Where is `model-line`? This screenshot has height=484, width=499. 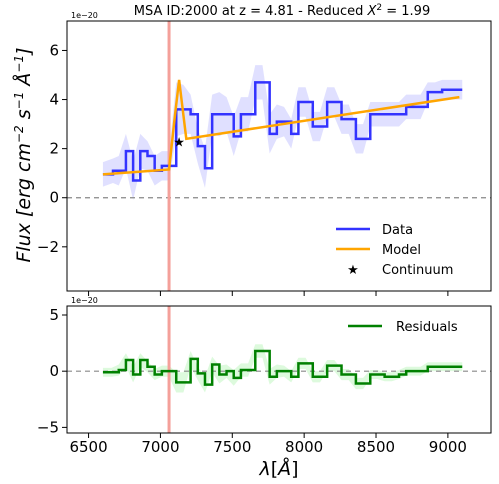 model-line is located at coordinates (281, 127).